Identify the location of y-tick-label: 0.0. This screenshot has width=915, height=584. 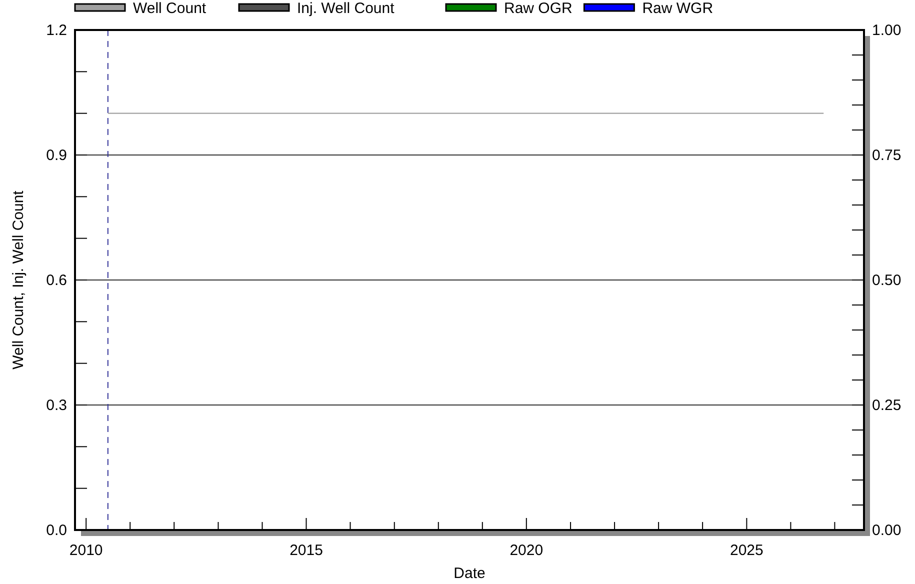
(56, 530).